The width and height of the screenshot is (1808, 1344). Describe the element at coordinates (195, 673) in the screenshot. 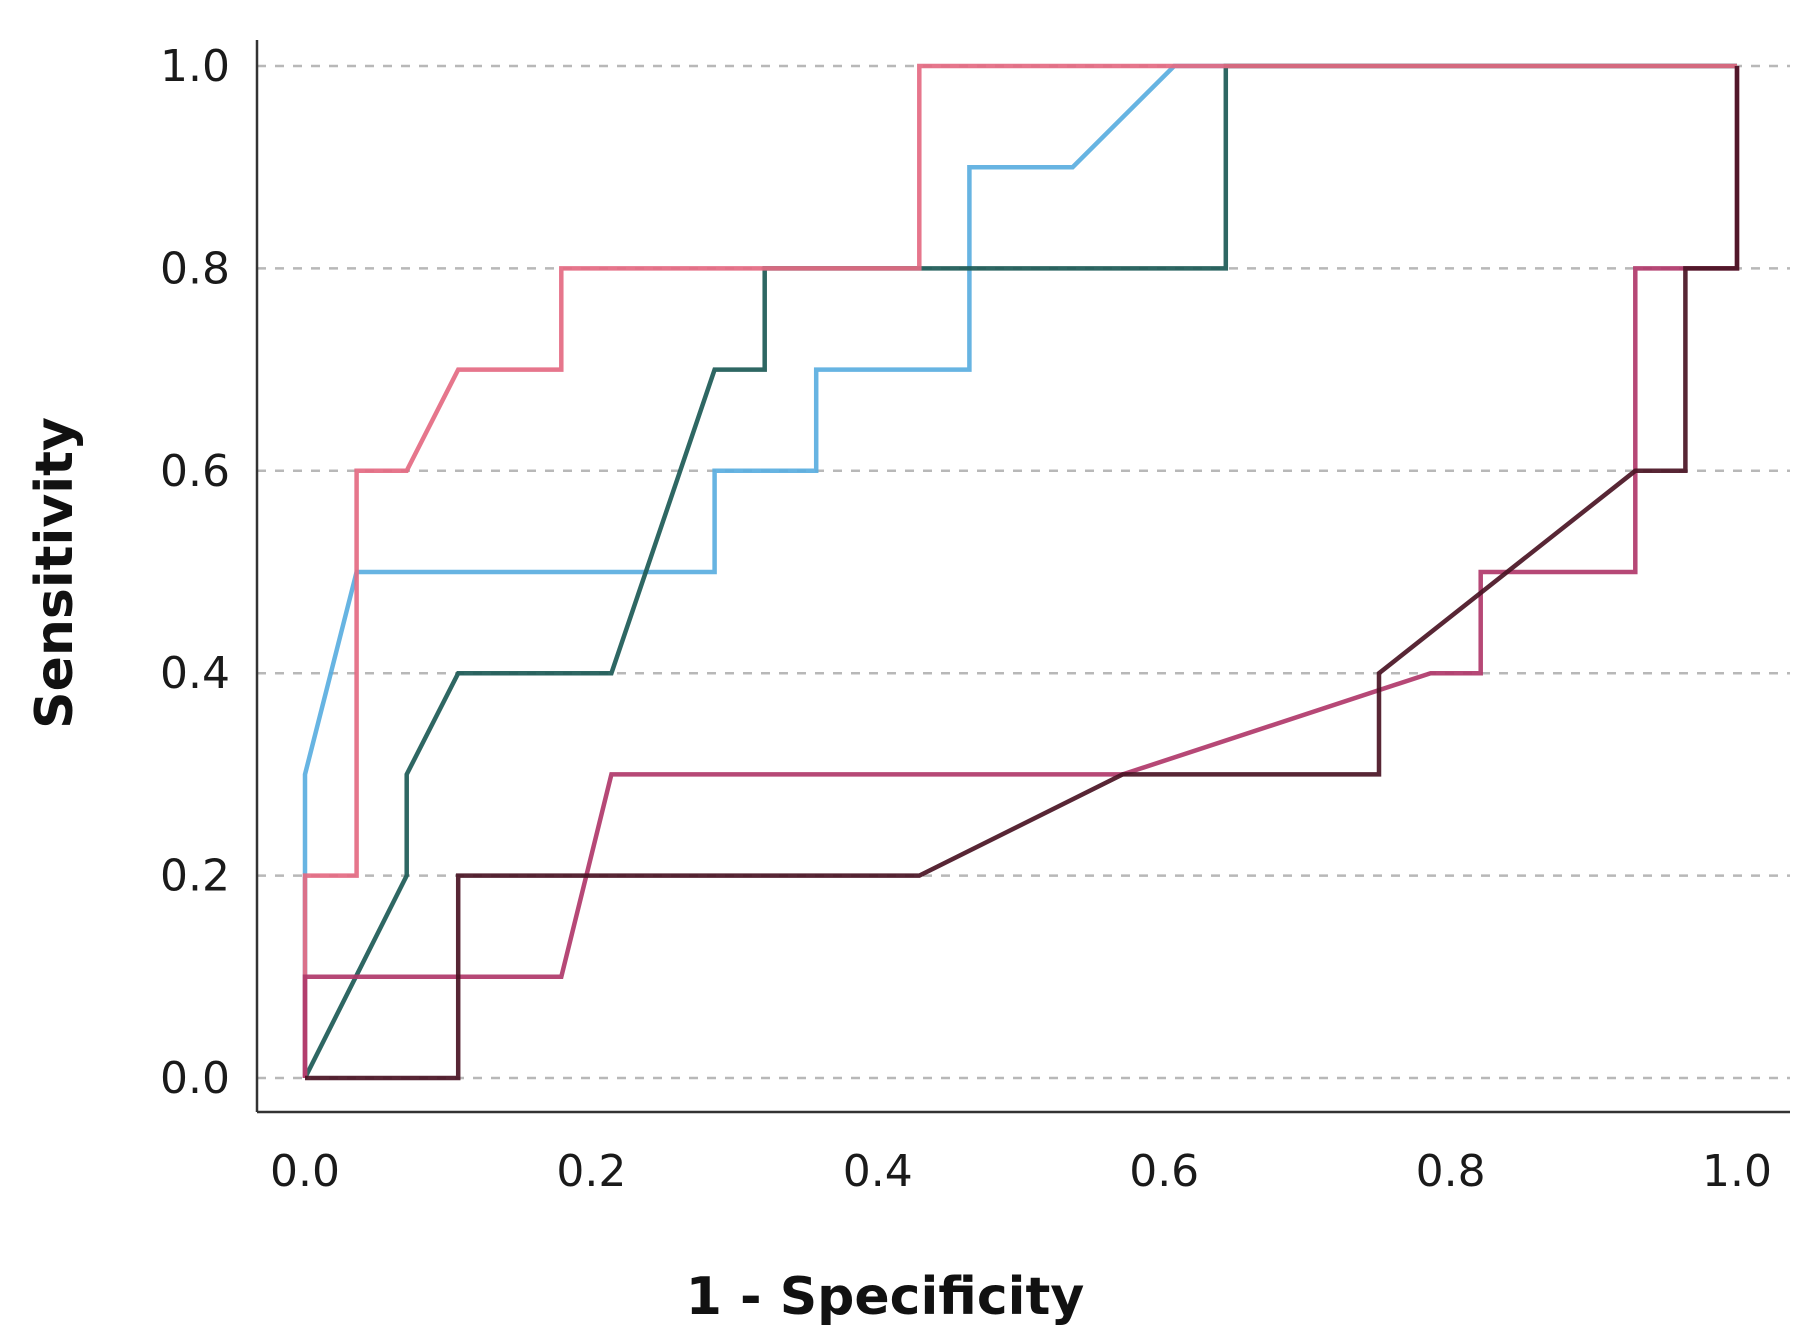

I see `y-tick-label: 0.4` at that location.